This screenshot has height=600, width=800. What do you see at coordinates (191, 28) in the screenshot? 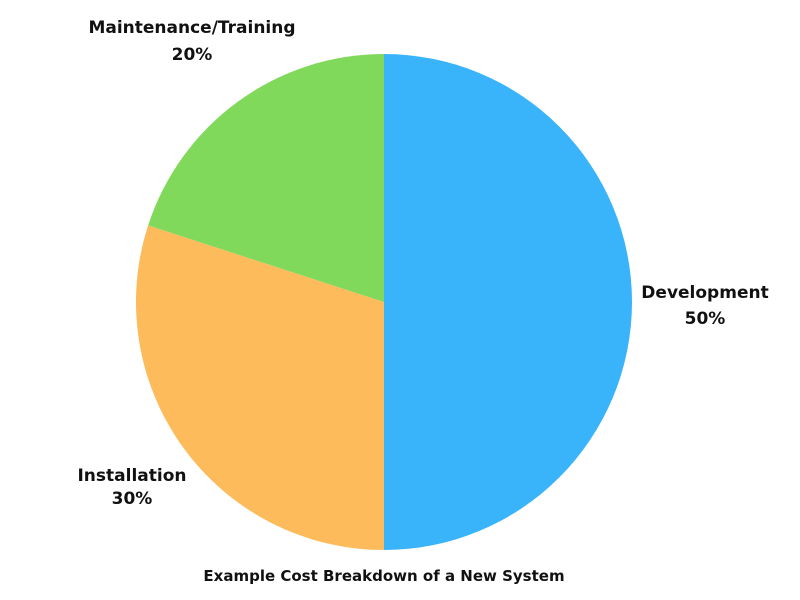
I see `slice-label: Maintenance/Training` at bounding box center [191, 28].